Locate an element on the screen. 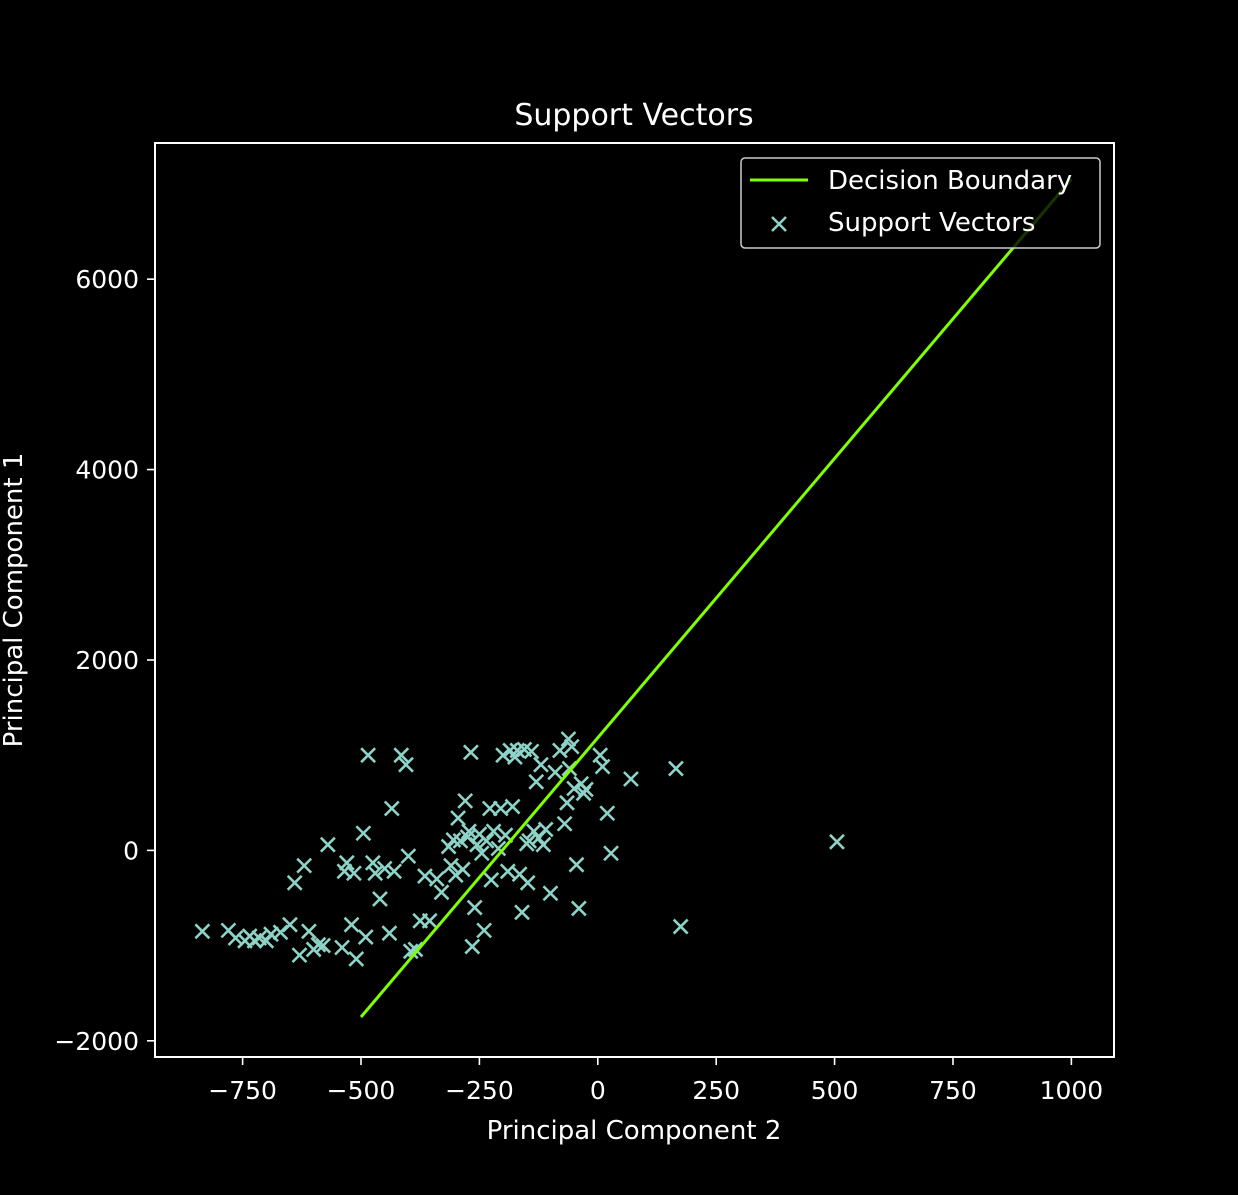 The height and width of the screenshot is (1195, 1238). y-tick-label: −2000 is located at coordinates (96, 1041).